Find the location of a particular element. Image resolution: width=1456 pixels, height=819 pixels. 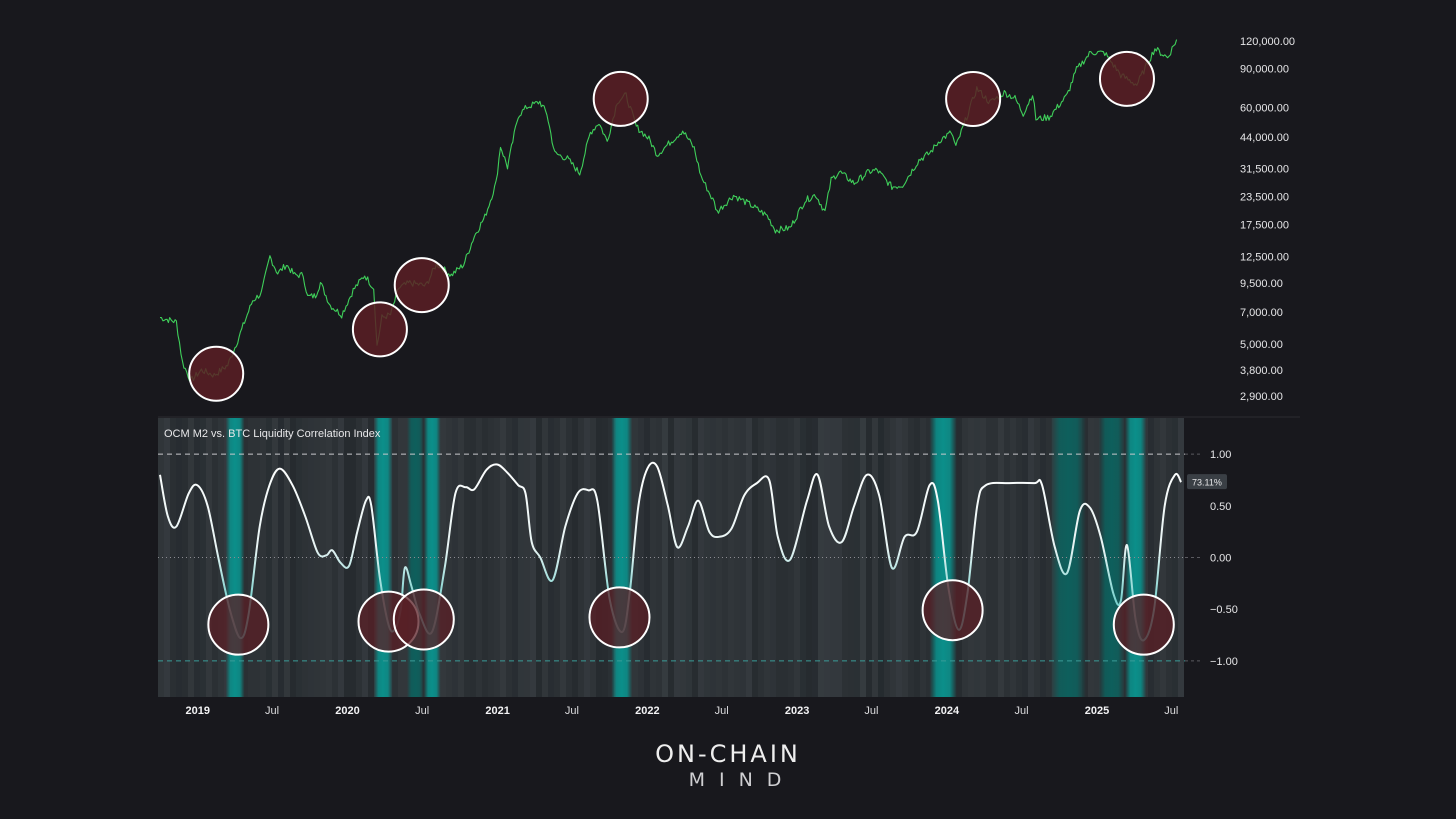

x-tick-label: 2023 is located at coordinates (797, 711).